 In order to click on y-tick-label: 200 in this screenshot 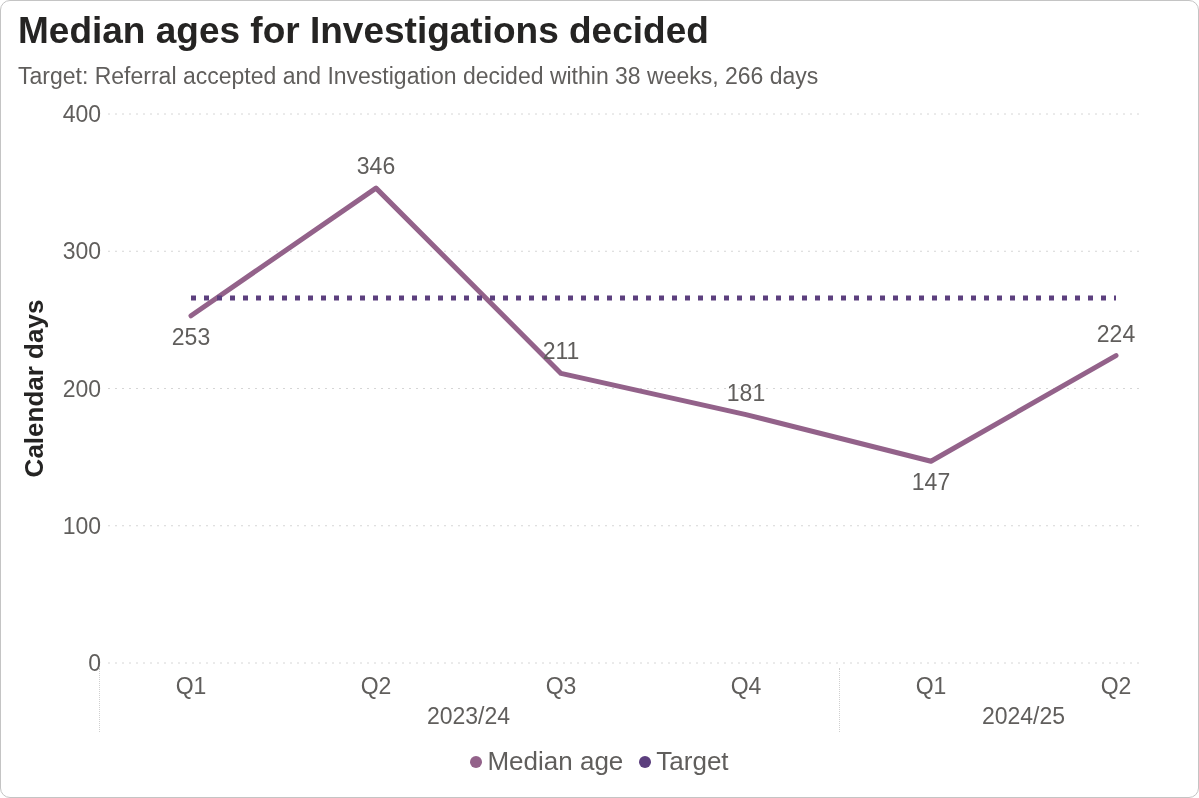, I will do `click(81, 388)`.